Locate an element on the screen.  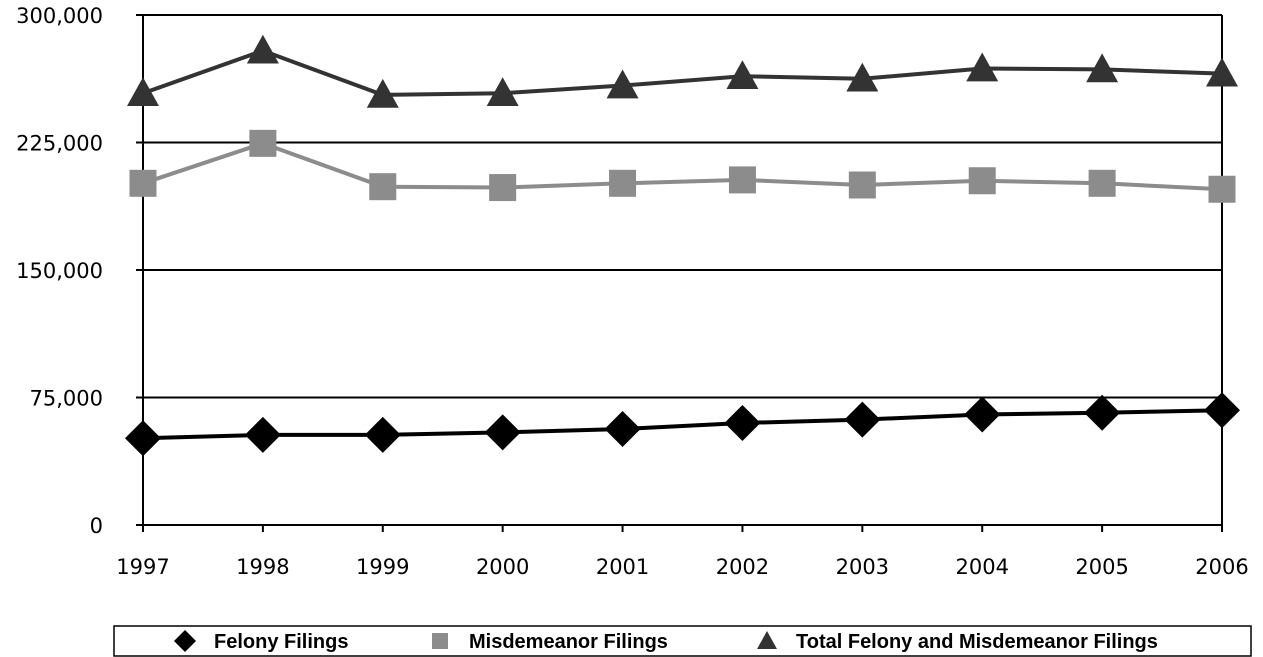
x-tick-label: 2004 is located at coordinates (981, 567).